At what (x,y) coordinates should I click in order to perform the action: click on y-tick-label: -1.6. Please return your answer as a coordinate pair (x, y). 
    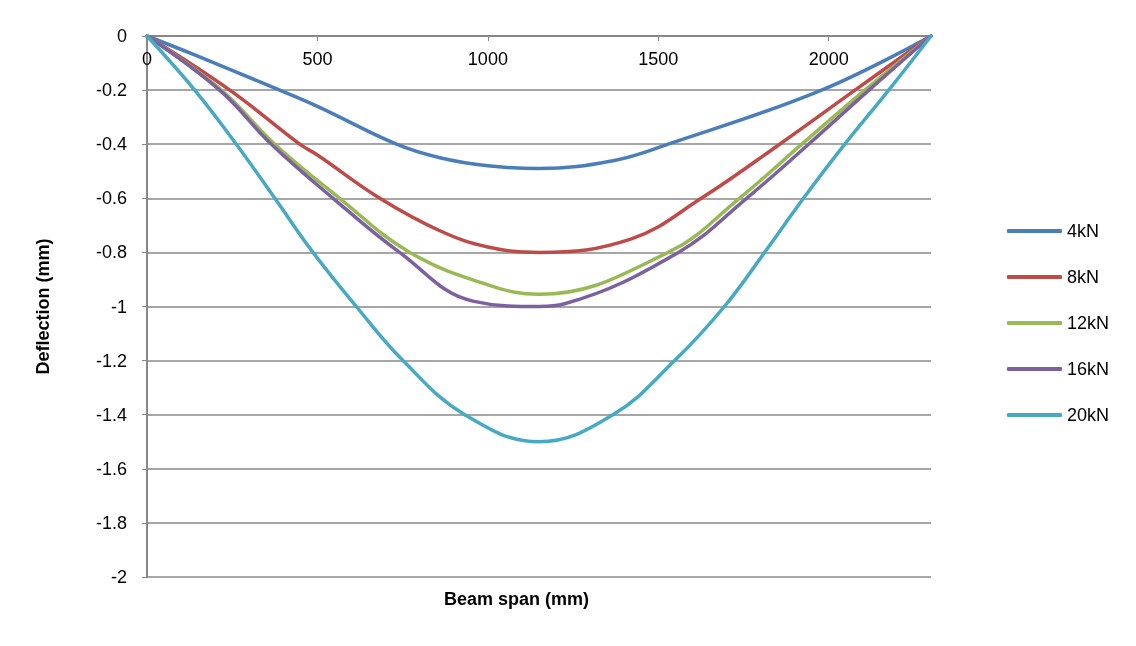
    Looking at the image, I should click on (111, 468).